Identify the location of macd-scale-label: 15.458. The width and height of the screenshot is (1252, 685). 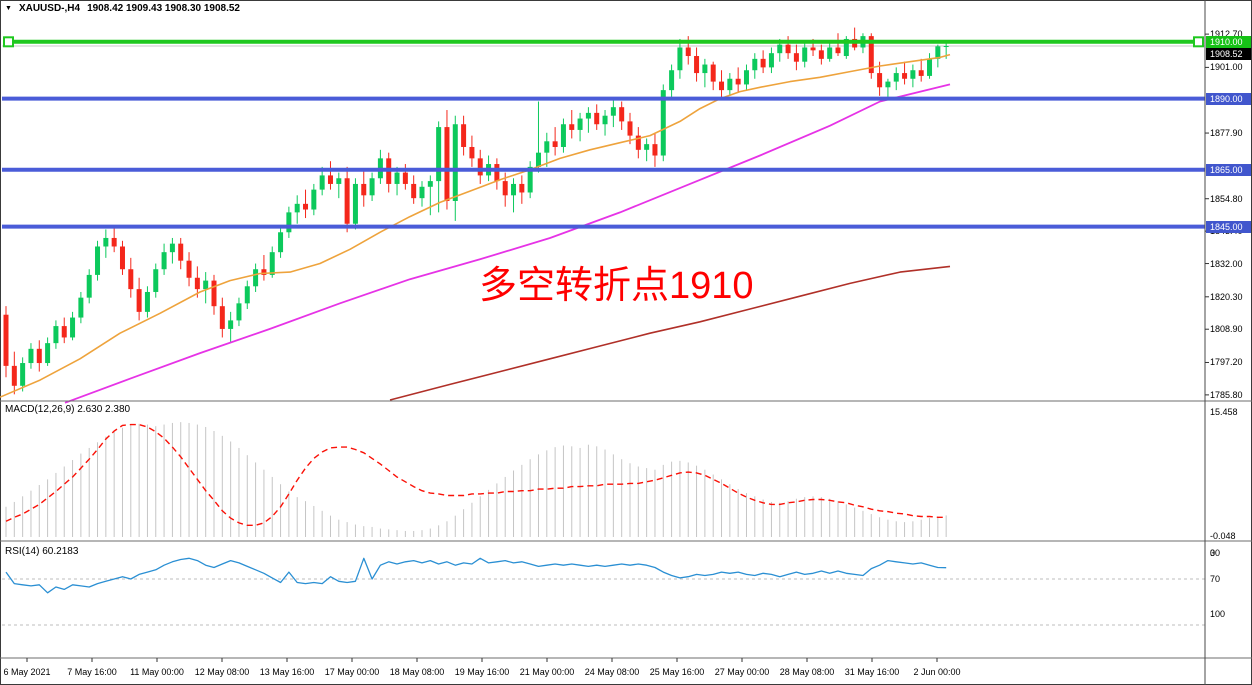
(1224, 412).